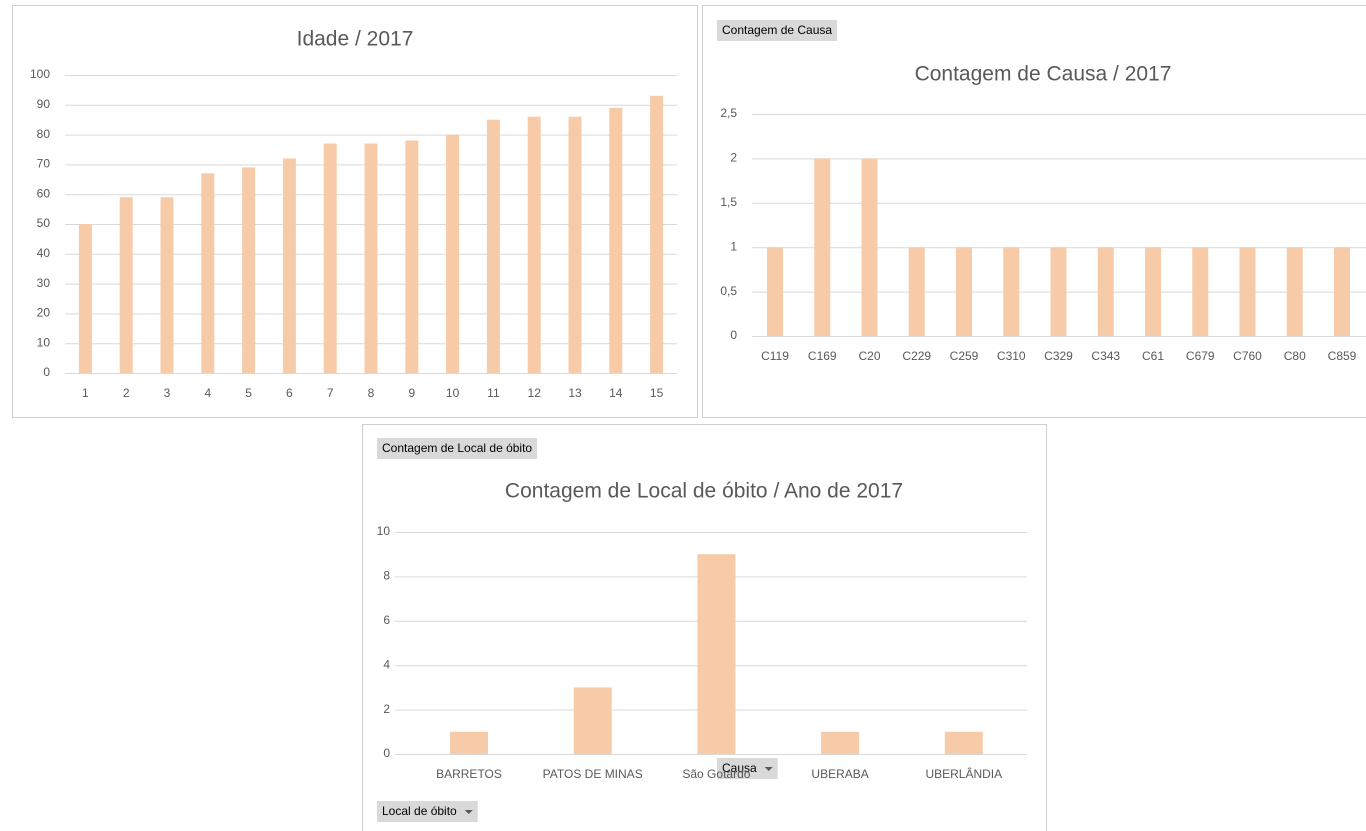  Describe the element at coordinates (1011, 356) in the screenshot. I see `x-tick-label: C310` at that location.